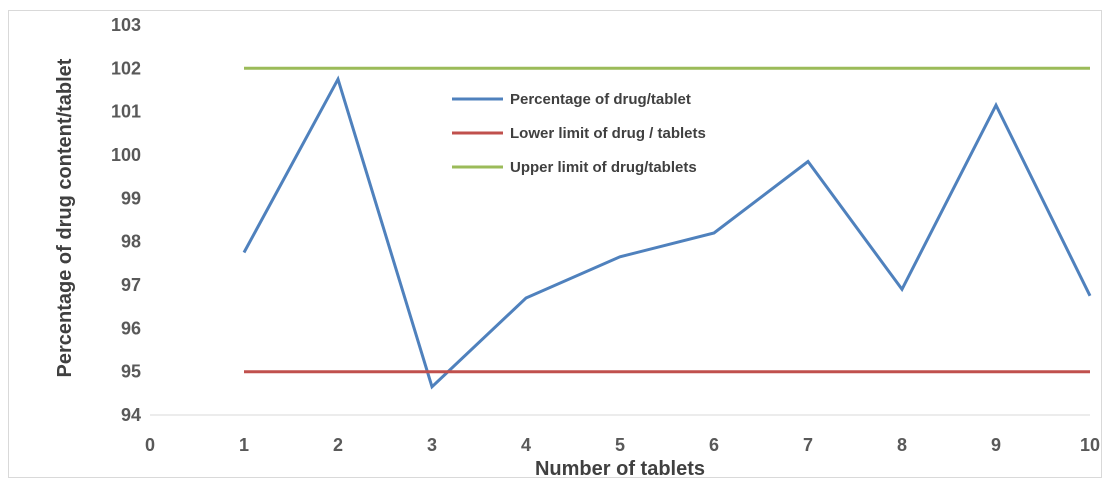 The height and width of the screenshot is (482, 1105). Describe the element at coordinates (808, 445) in the screenshot. I see `x-tick-label: 7` at that location.